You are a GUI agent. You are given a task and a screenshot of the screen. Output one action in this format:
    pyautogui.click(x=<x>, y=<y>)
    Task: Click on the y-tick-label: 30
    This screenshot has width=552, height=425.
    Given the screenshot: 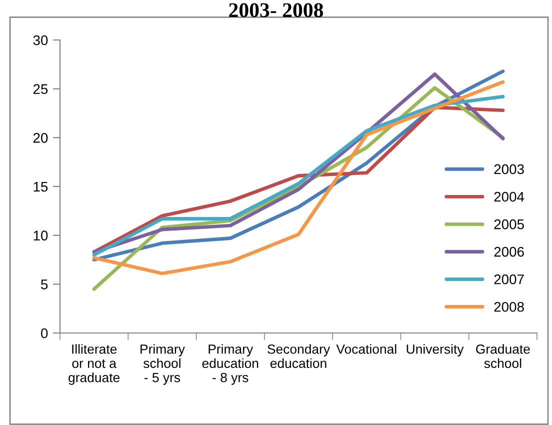 What is the action you would take?
    pyautogui.click(x=40, y=40)
    